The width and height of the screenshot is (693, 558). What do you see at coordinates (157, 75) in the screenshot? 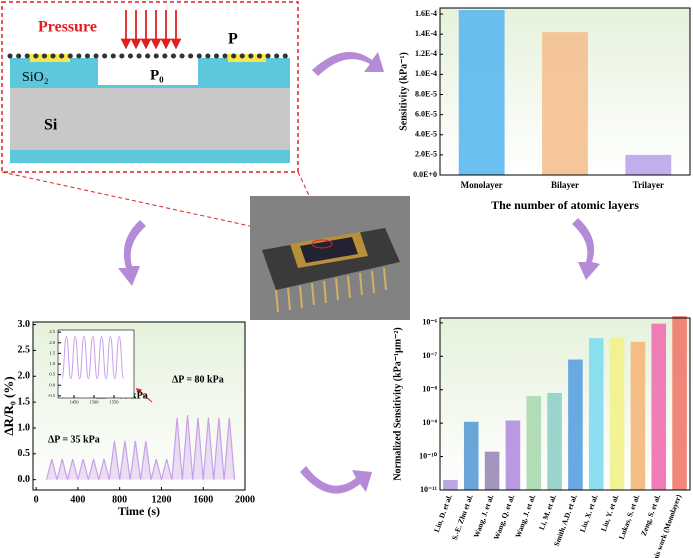
I see `p0-label: P₀` at bounding box center [157, 75].